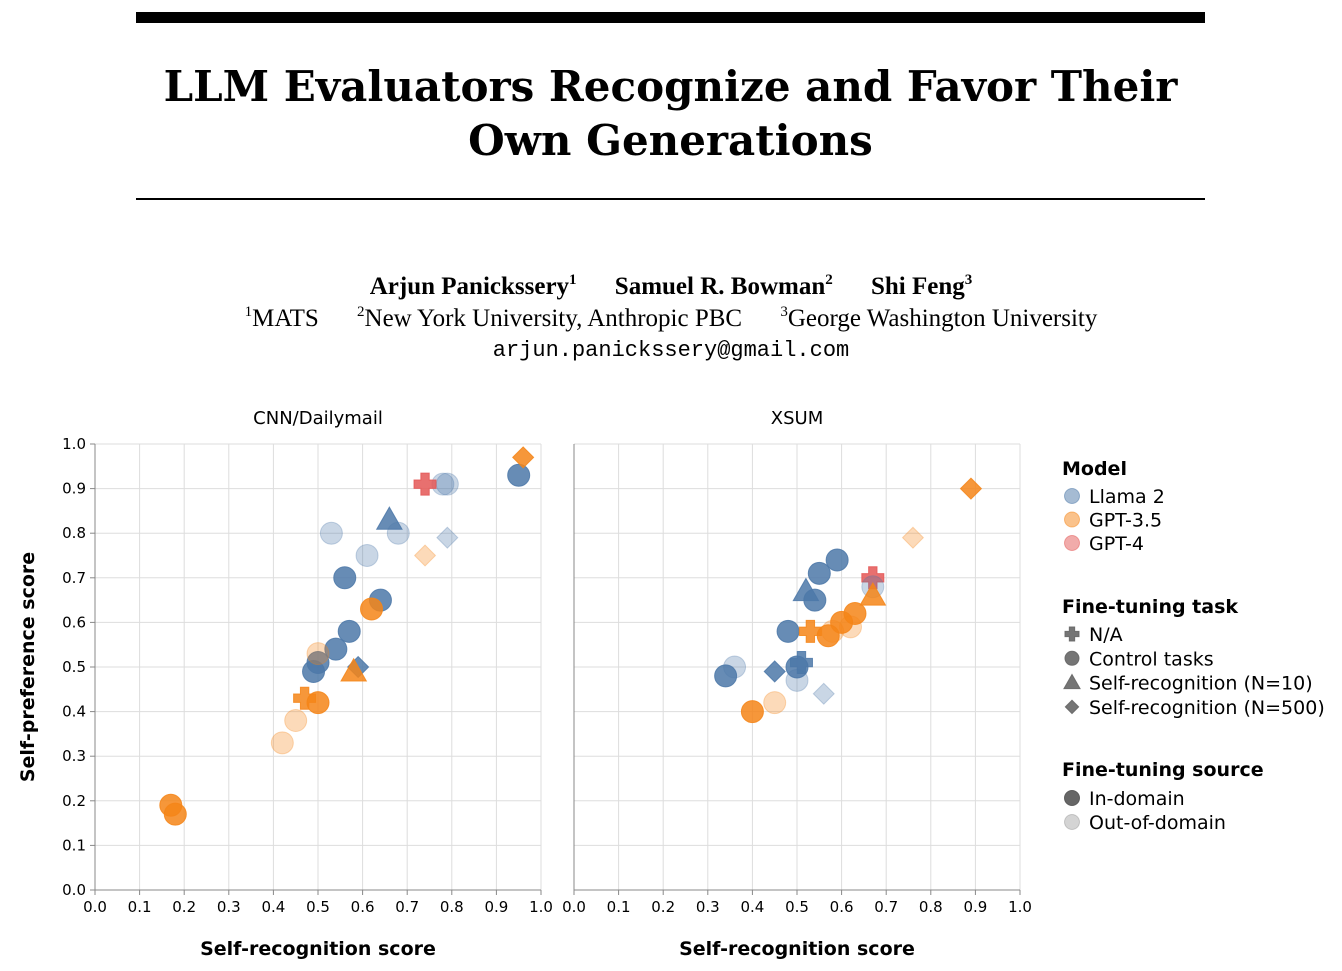 This screenshot has height=971, width=1342. What do you see at coordinates (797, 418) in the screenshot?
I see `chart-title: XSUM` at bounding box center [797, 418].